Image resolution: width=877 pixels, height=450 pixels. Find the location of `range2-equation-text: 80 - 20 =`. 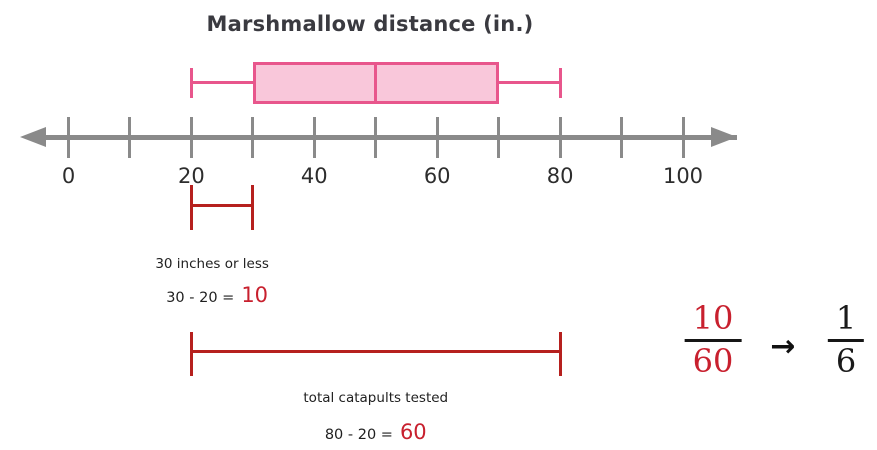

range2-equation-text: 80 - 20 = is located at coordinates (358, 435).